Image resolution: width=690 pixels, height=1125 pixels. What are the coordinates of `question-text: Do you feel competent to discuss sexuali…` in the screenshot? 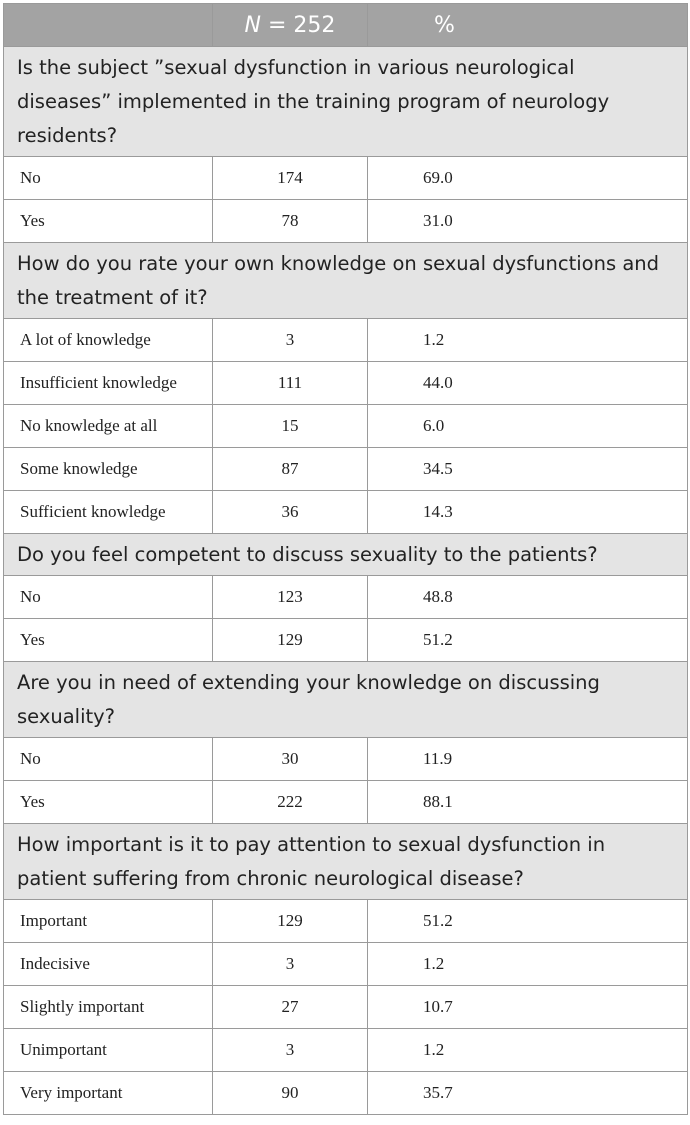 It's located at (345, 554).